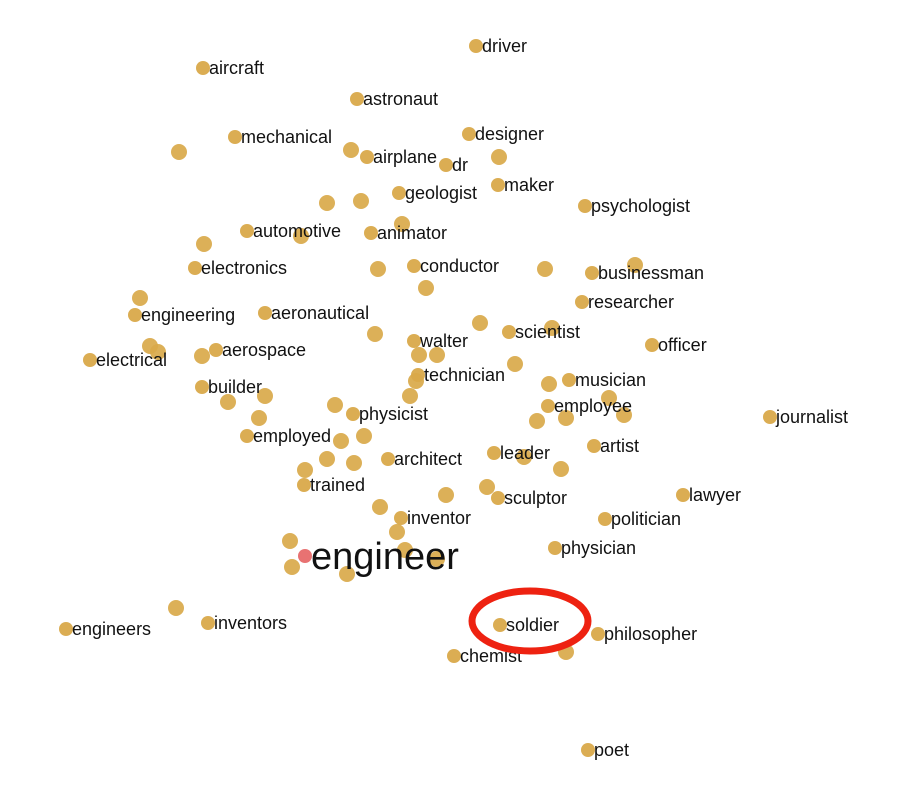 The height and width of the screenshot is (806, 898). Describe the element at coordinates (476, 46) in the screenshot. I see `point-marker-driver` at that location.